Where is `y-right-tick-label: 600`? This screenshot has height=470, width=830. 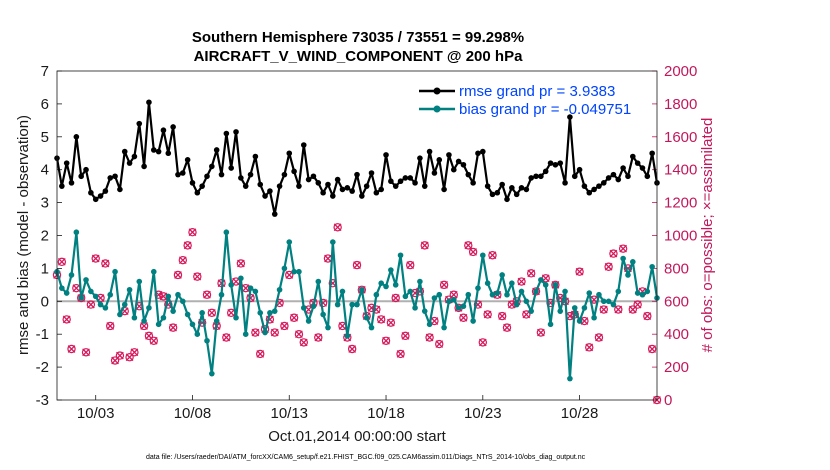 y-right-tick-label: 600 is located at coordinates (676, 301).